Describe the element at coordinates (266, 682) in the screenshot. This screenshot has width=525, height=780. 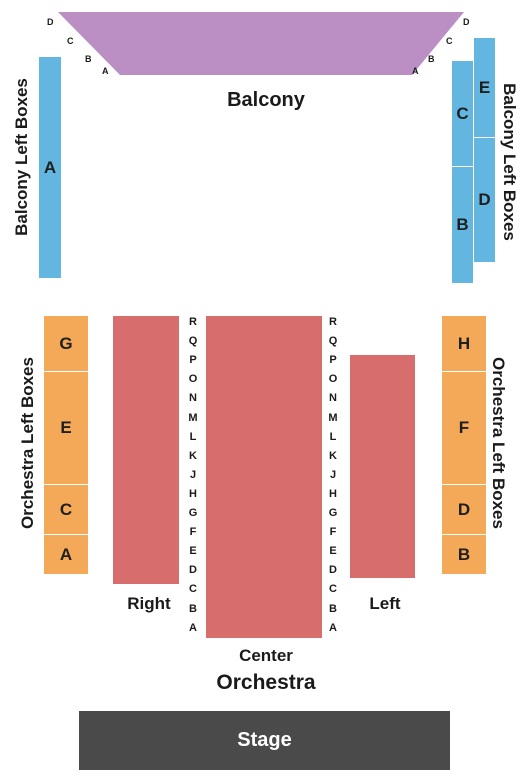
I see `orchestra-label: Orchestra` at that location.